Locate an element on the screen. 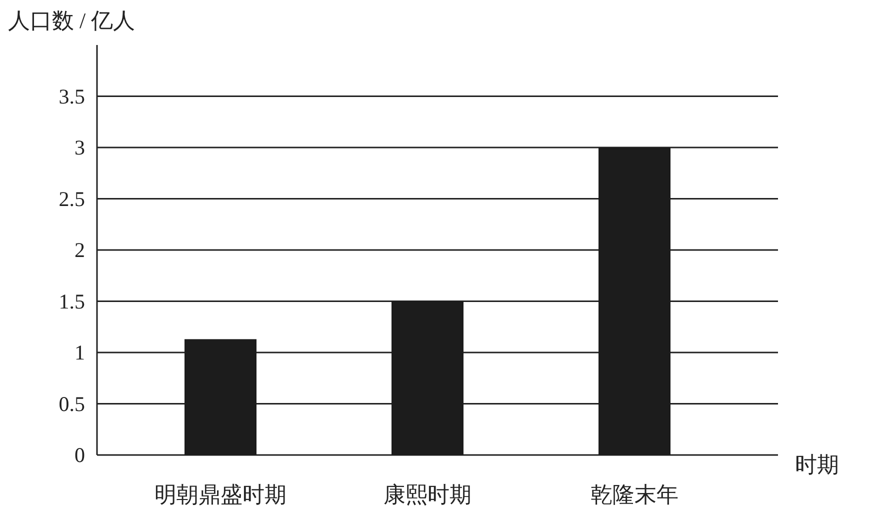 This screenshot has width=878, height=524. y-axis-title: 人口数 / 亿人 is located at coordinates (72, 20).